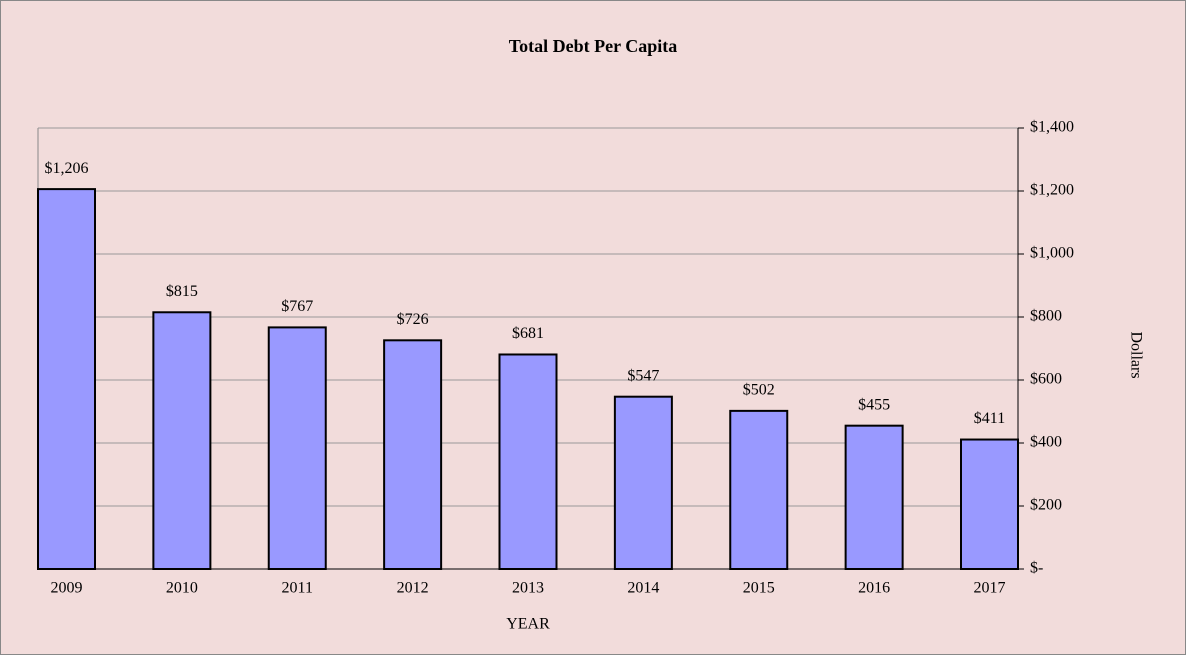 The width and height of the screenshot is (1186, 655). Describe the element at coordinates (528, 333) in the screenshot. I see `data-label: $681` at that location.